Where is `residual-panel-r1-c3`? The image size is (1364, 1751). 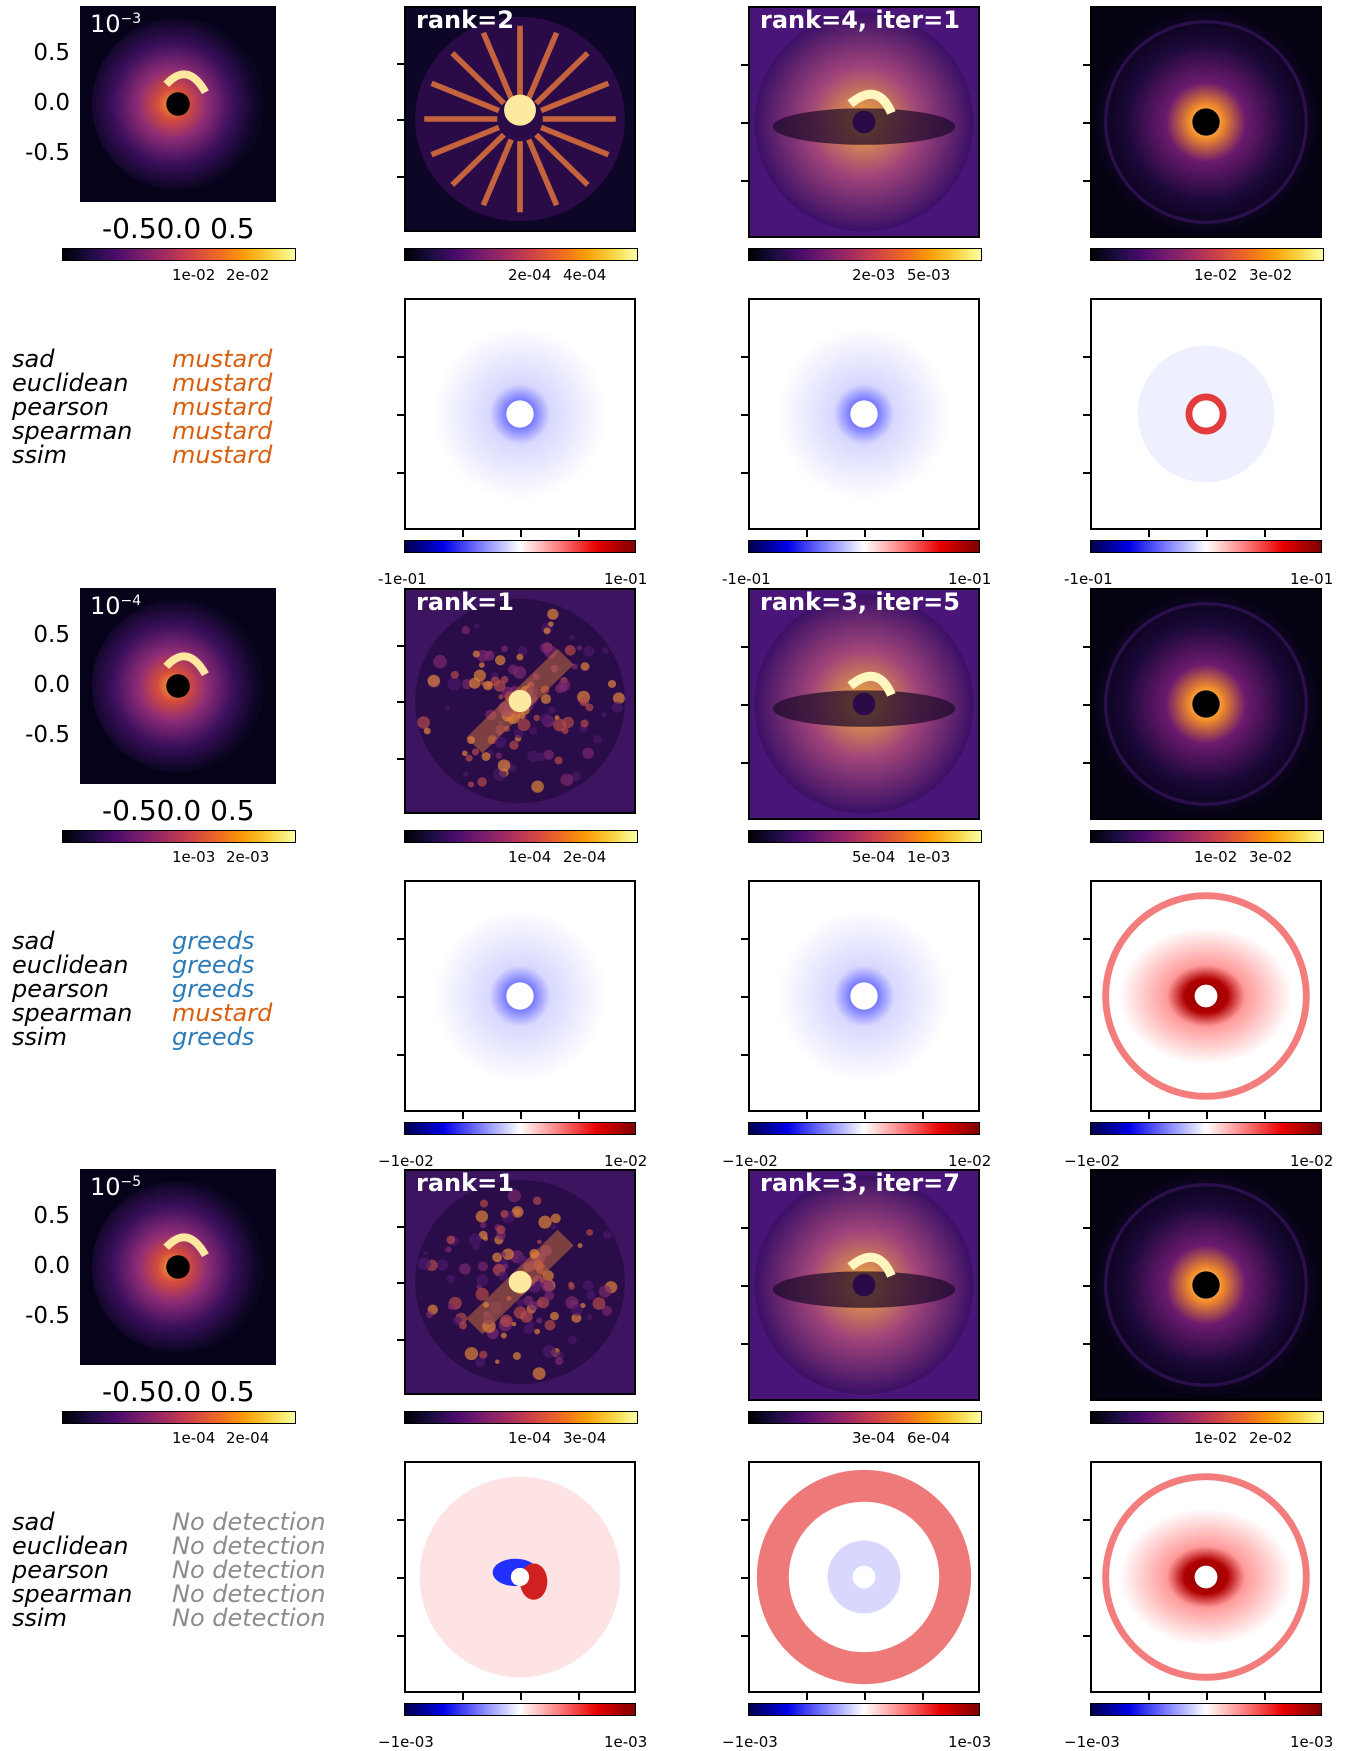
residual-panel-r1-c3 is located at coordinates (1206, 996).